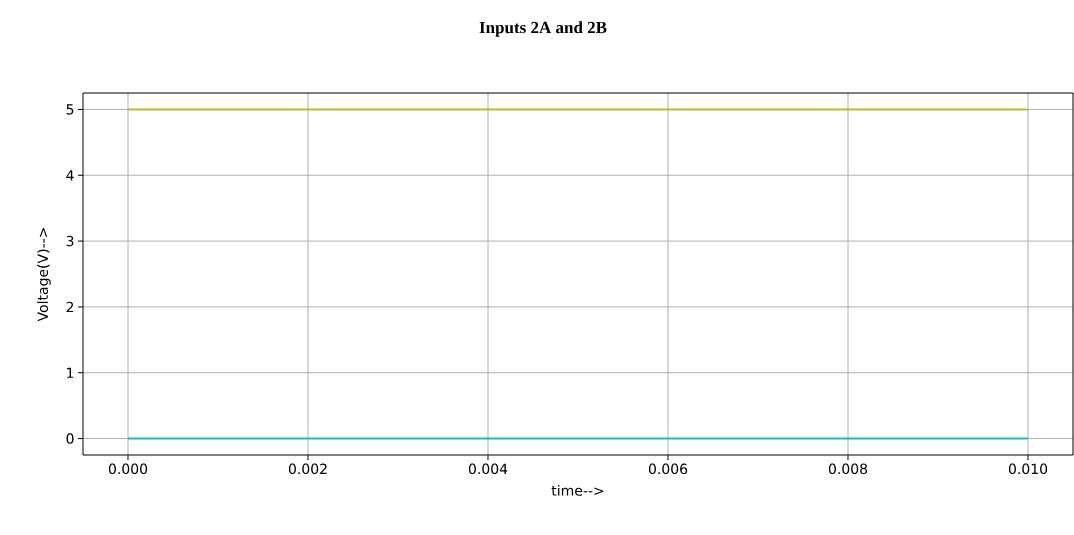 This screenshot has width=1074, height=535. I want to click on x-tick-label: 0.002, so click(307, 469).